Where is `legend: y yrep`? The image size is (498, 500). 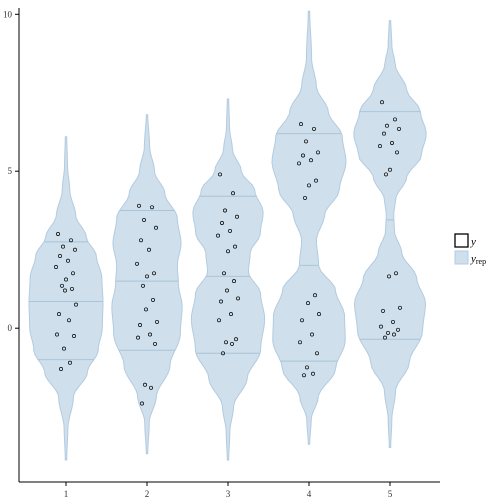 legend: y yrep is located at coordinates (470, 249).